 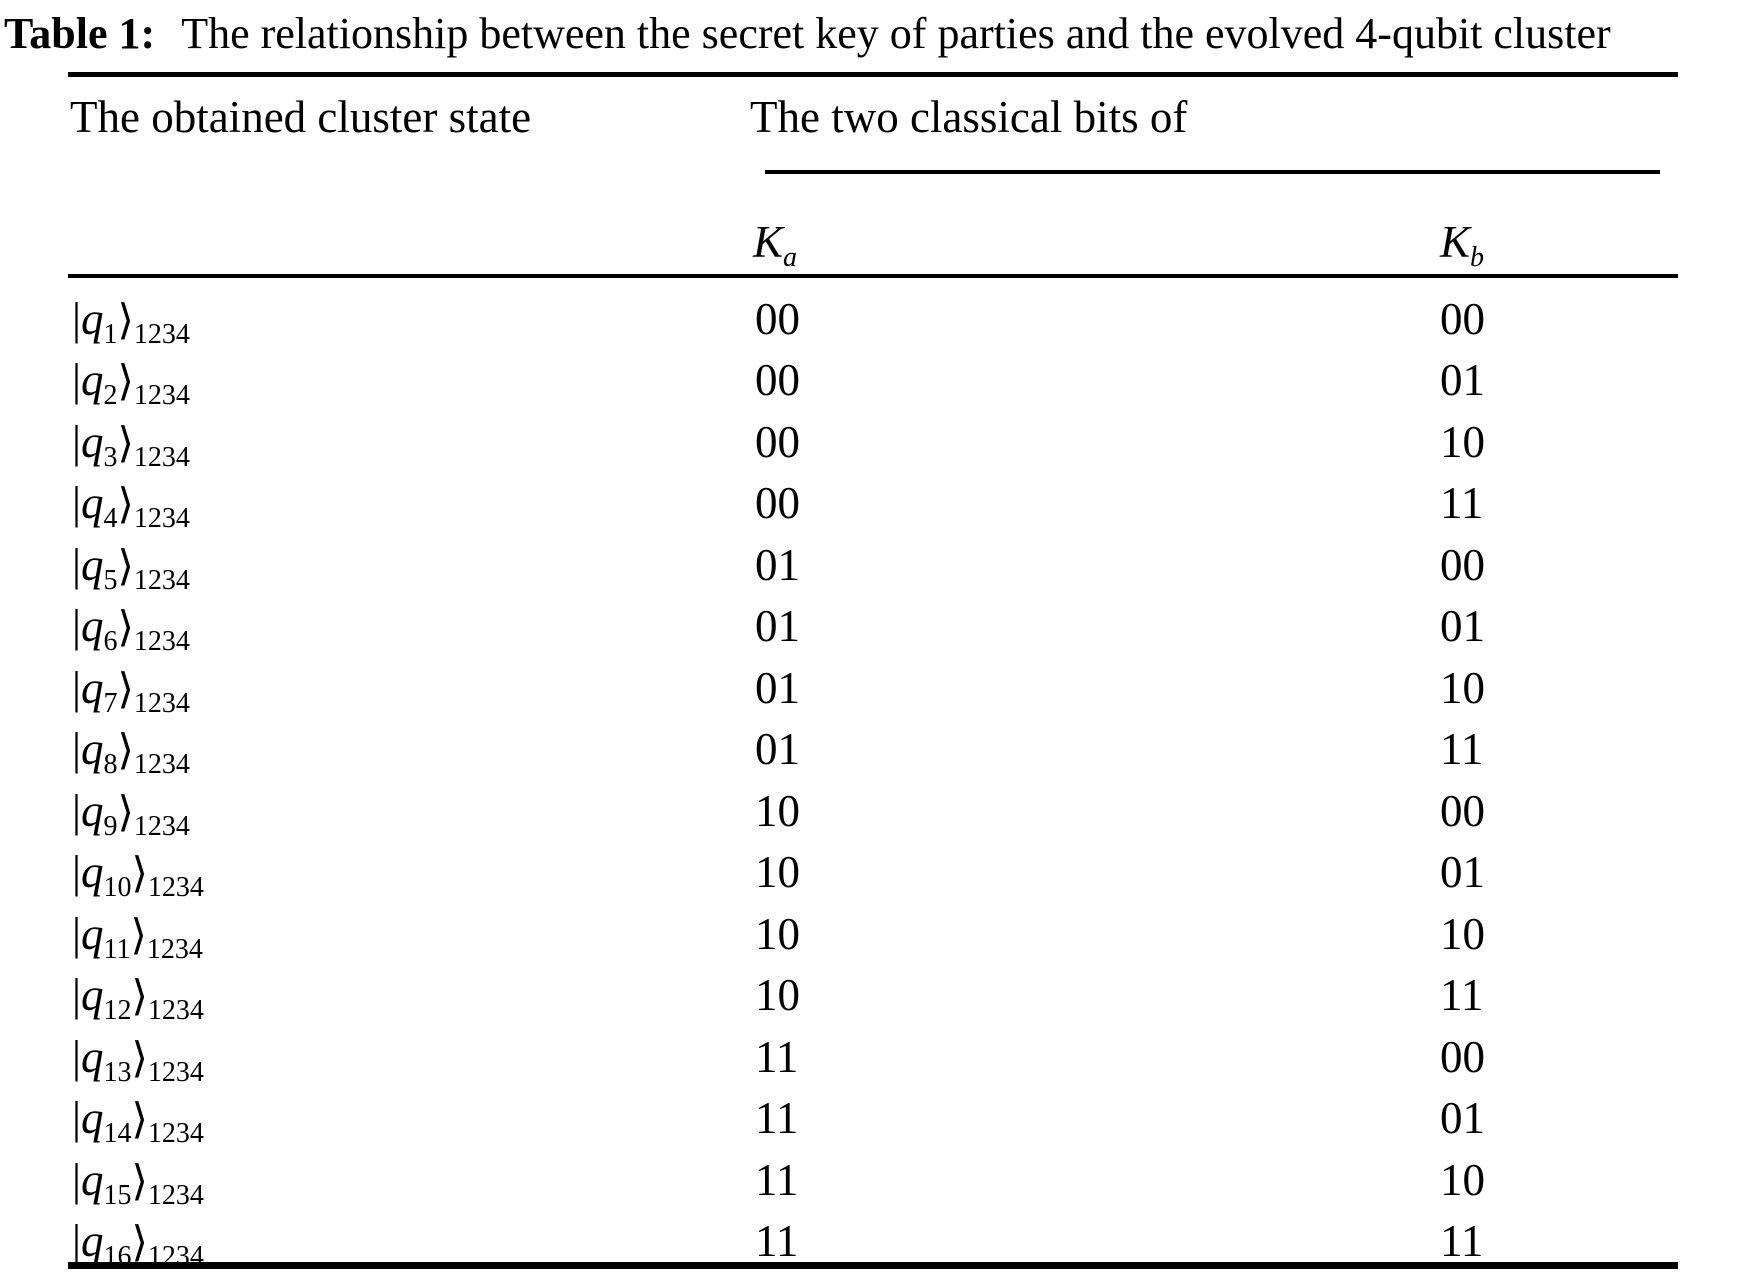 What do you see at coordinates (110, 395) in the screenshot?
I see `state-index-subscript: 2` at bounding box center [110, 395].